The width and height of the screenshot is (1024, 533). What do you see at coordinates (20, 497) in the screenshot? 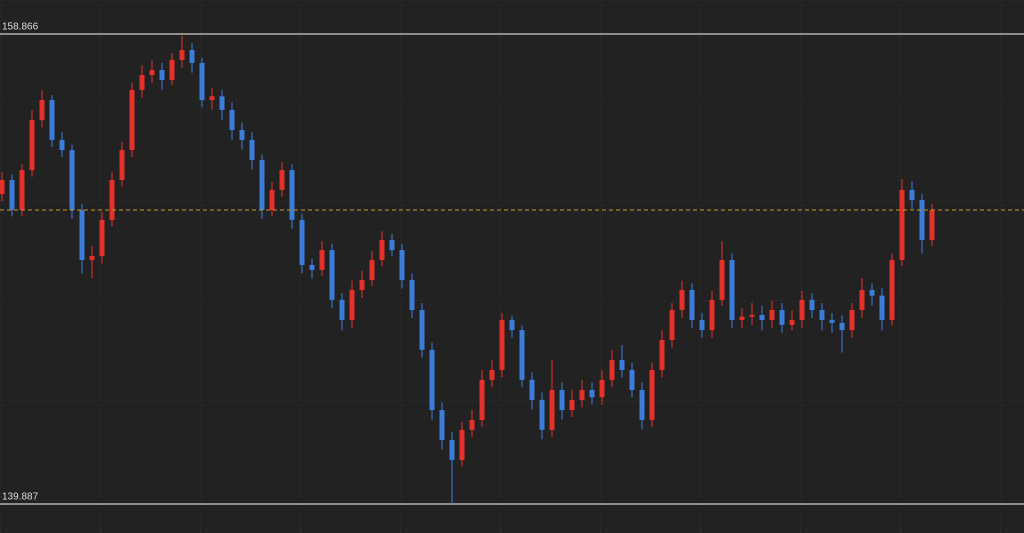
I see `price-label: 139.887` at bounding box center [20, 497].